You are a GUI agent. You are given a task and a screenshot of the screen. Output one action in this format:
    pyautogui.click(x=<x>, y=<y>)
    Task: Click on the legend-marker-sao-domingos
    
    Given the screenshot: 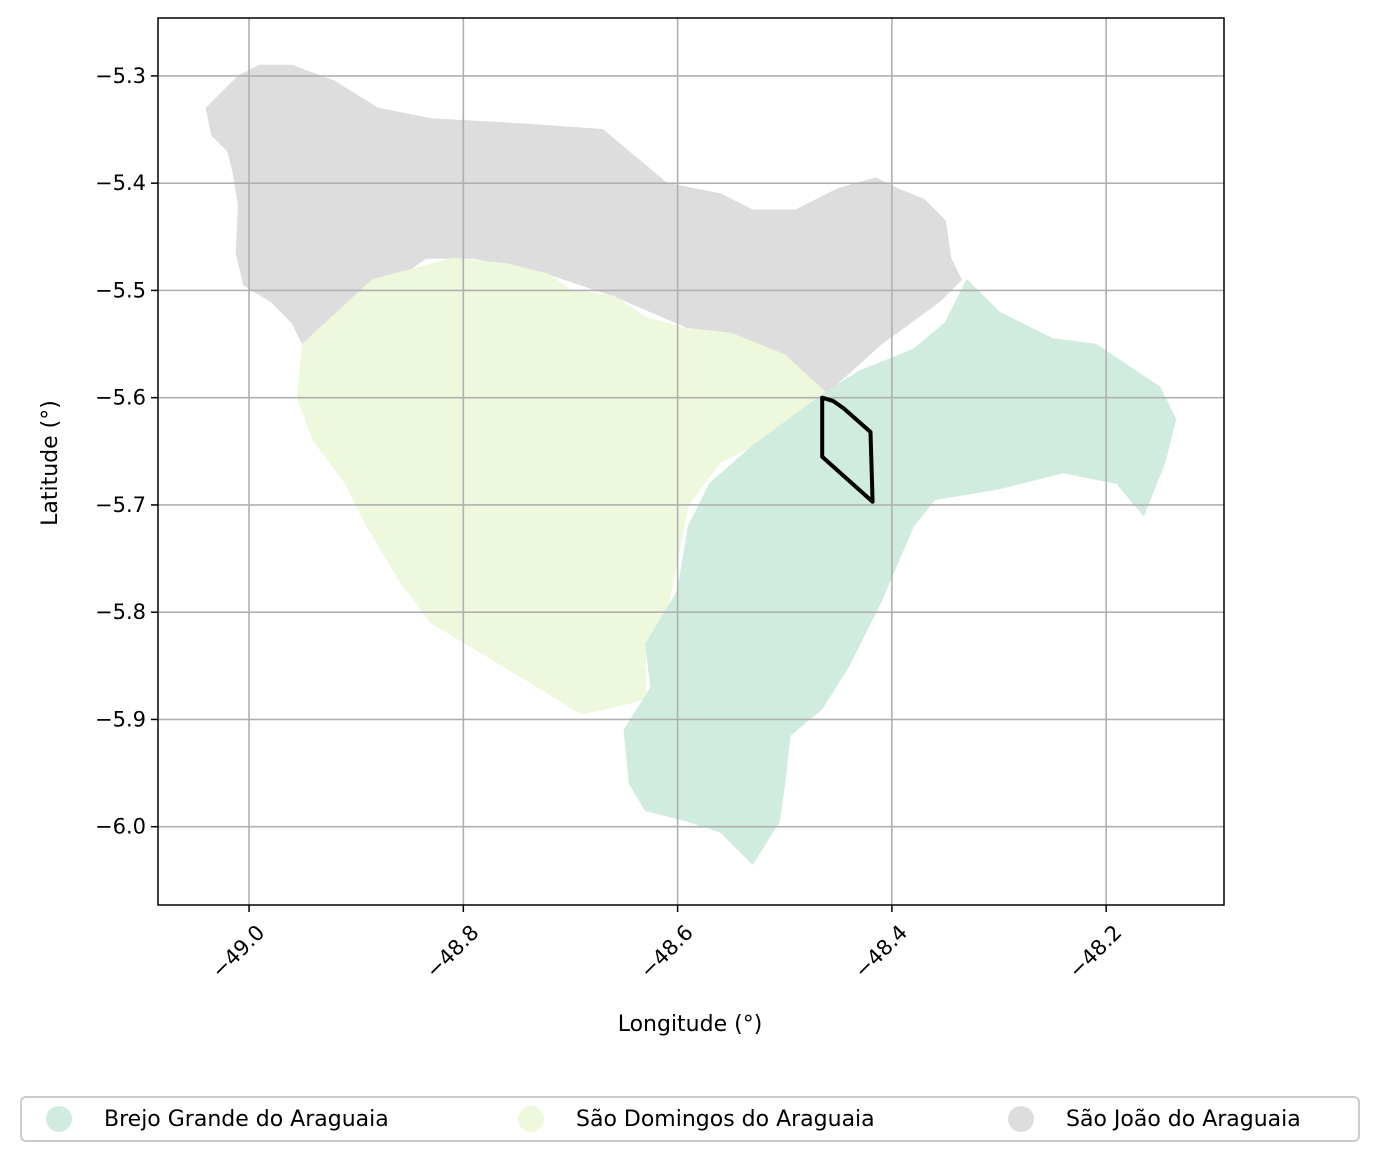 What is the action you would take?
    pyautogui.click(x=531, y=1119)
    